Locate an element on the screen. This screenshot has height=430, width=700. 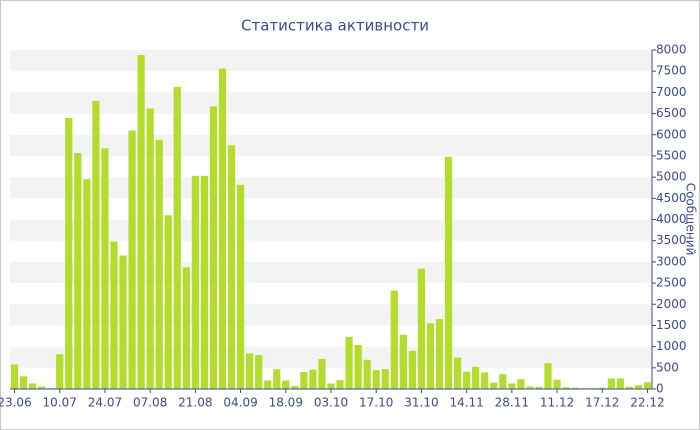
y-tick-label: 4000 is located at coordinates (671, 219).